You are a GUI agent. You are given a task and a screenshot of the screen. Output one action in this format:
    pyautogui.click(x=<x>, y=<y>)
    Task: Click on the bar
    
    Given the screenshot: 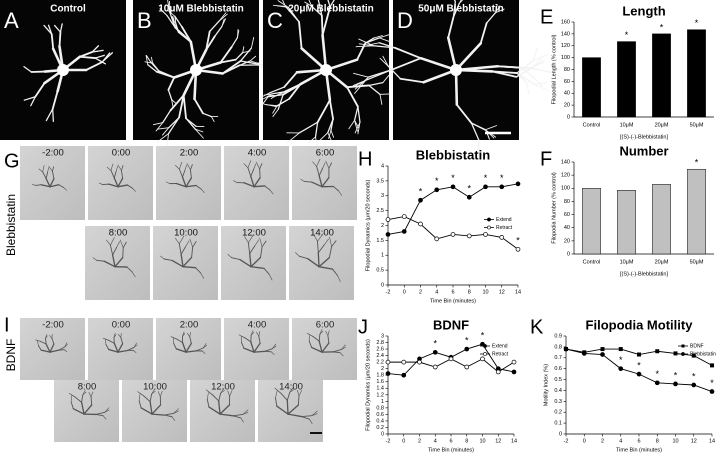 What is the action you would take?
    pyautogui.click(x=661, y=75)
    